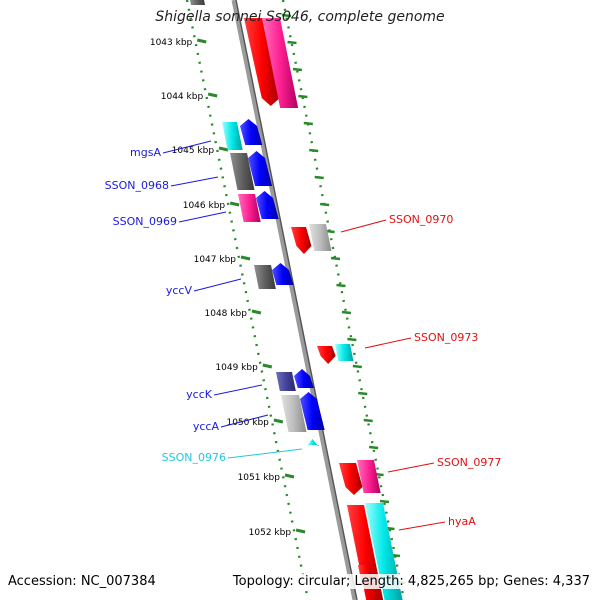  What do you see at coordinates (270, 533) in the screenshot?
I see `ruler-label: 1052 kbp` at bounding box center [270, 533].